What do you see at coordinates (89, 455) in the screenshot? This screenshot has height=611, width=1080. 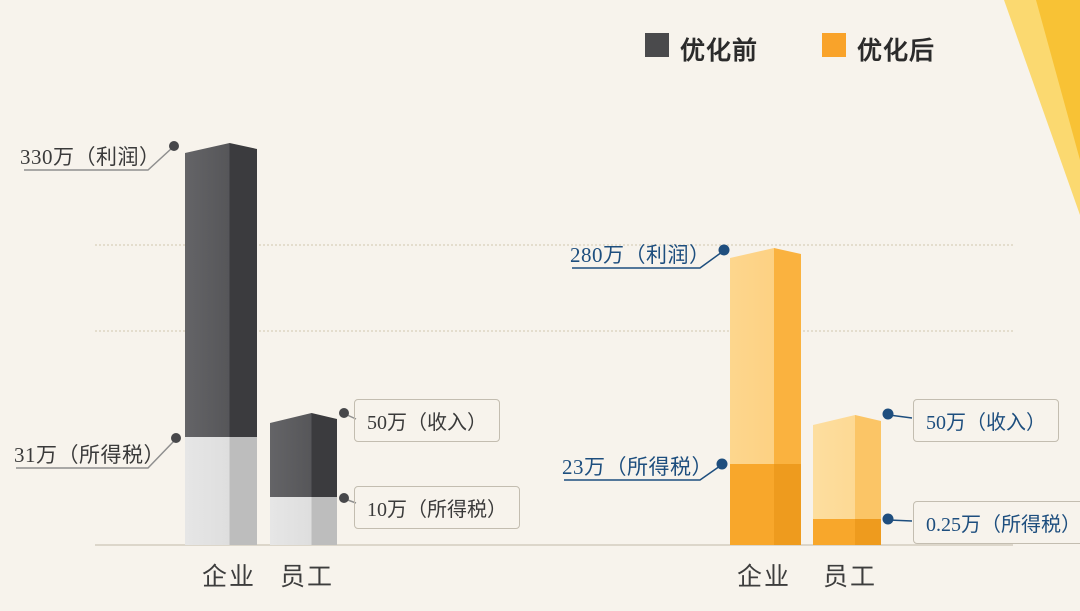 I see `annotation-before-enterprise-tax: 31万（所得税）` at bounding box center [89, 455].